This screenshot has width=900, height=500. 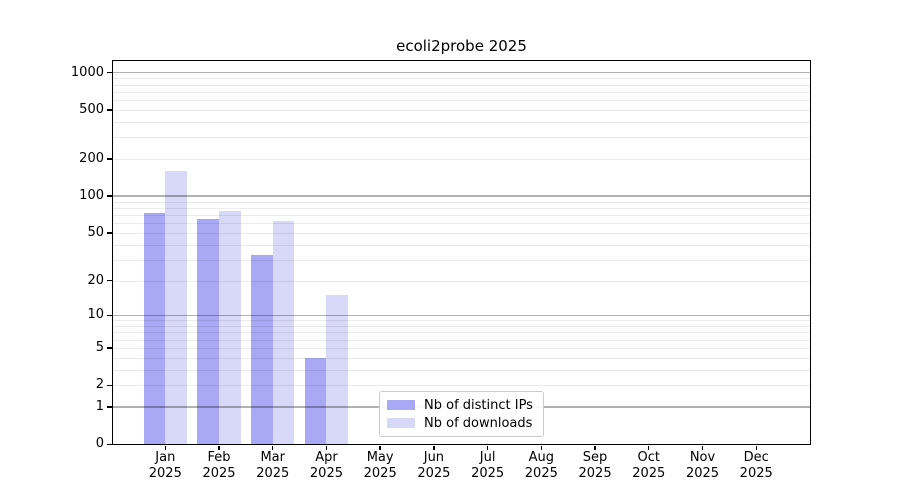 I want to click on legend-row-downloads: Nb of downloads, so click(x=462, y=423).